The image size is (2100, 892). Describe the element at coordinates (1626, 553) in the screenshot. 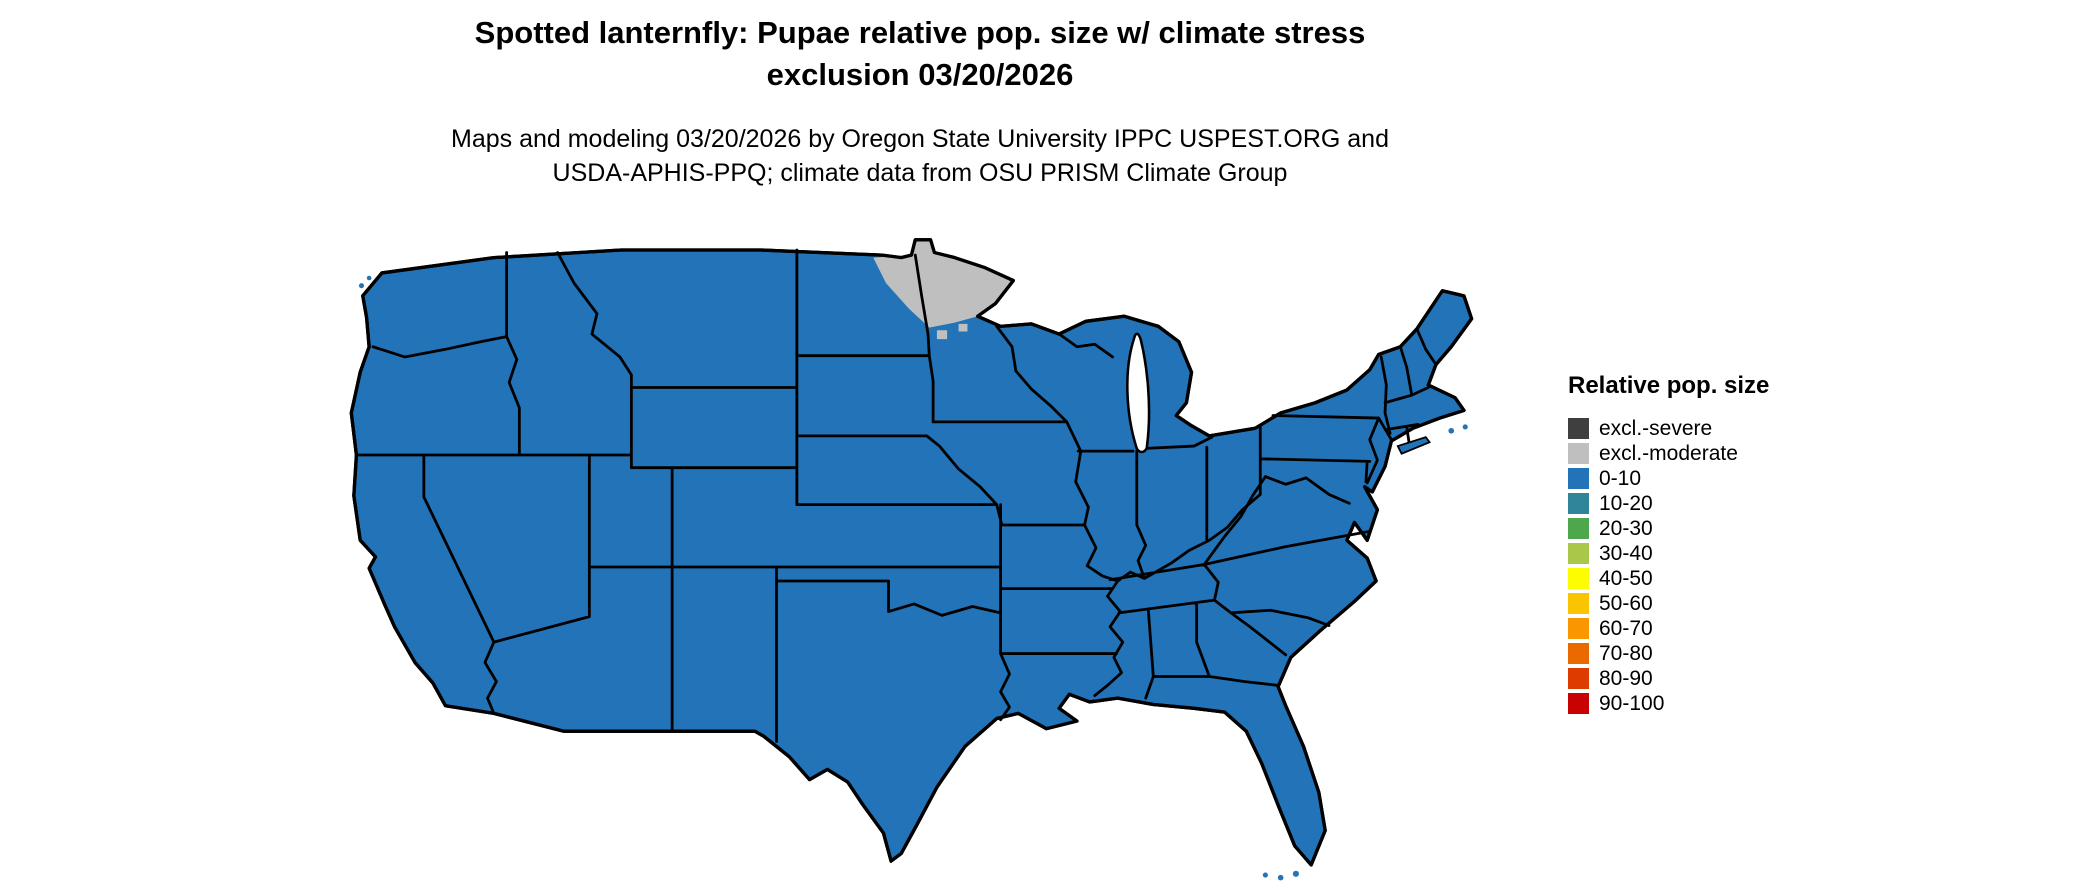

I see `legend-label: 30-40` at that location.